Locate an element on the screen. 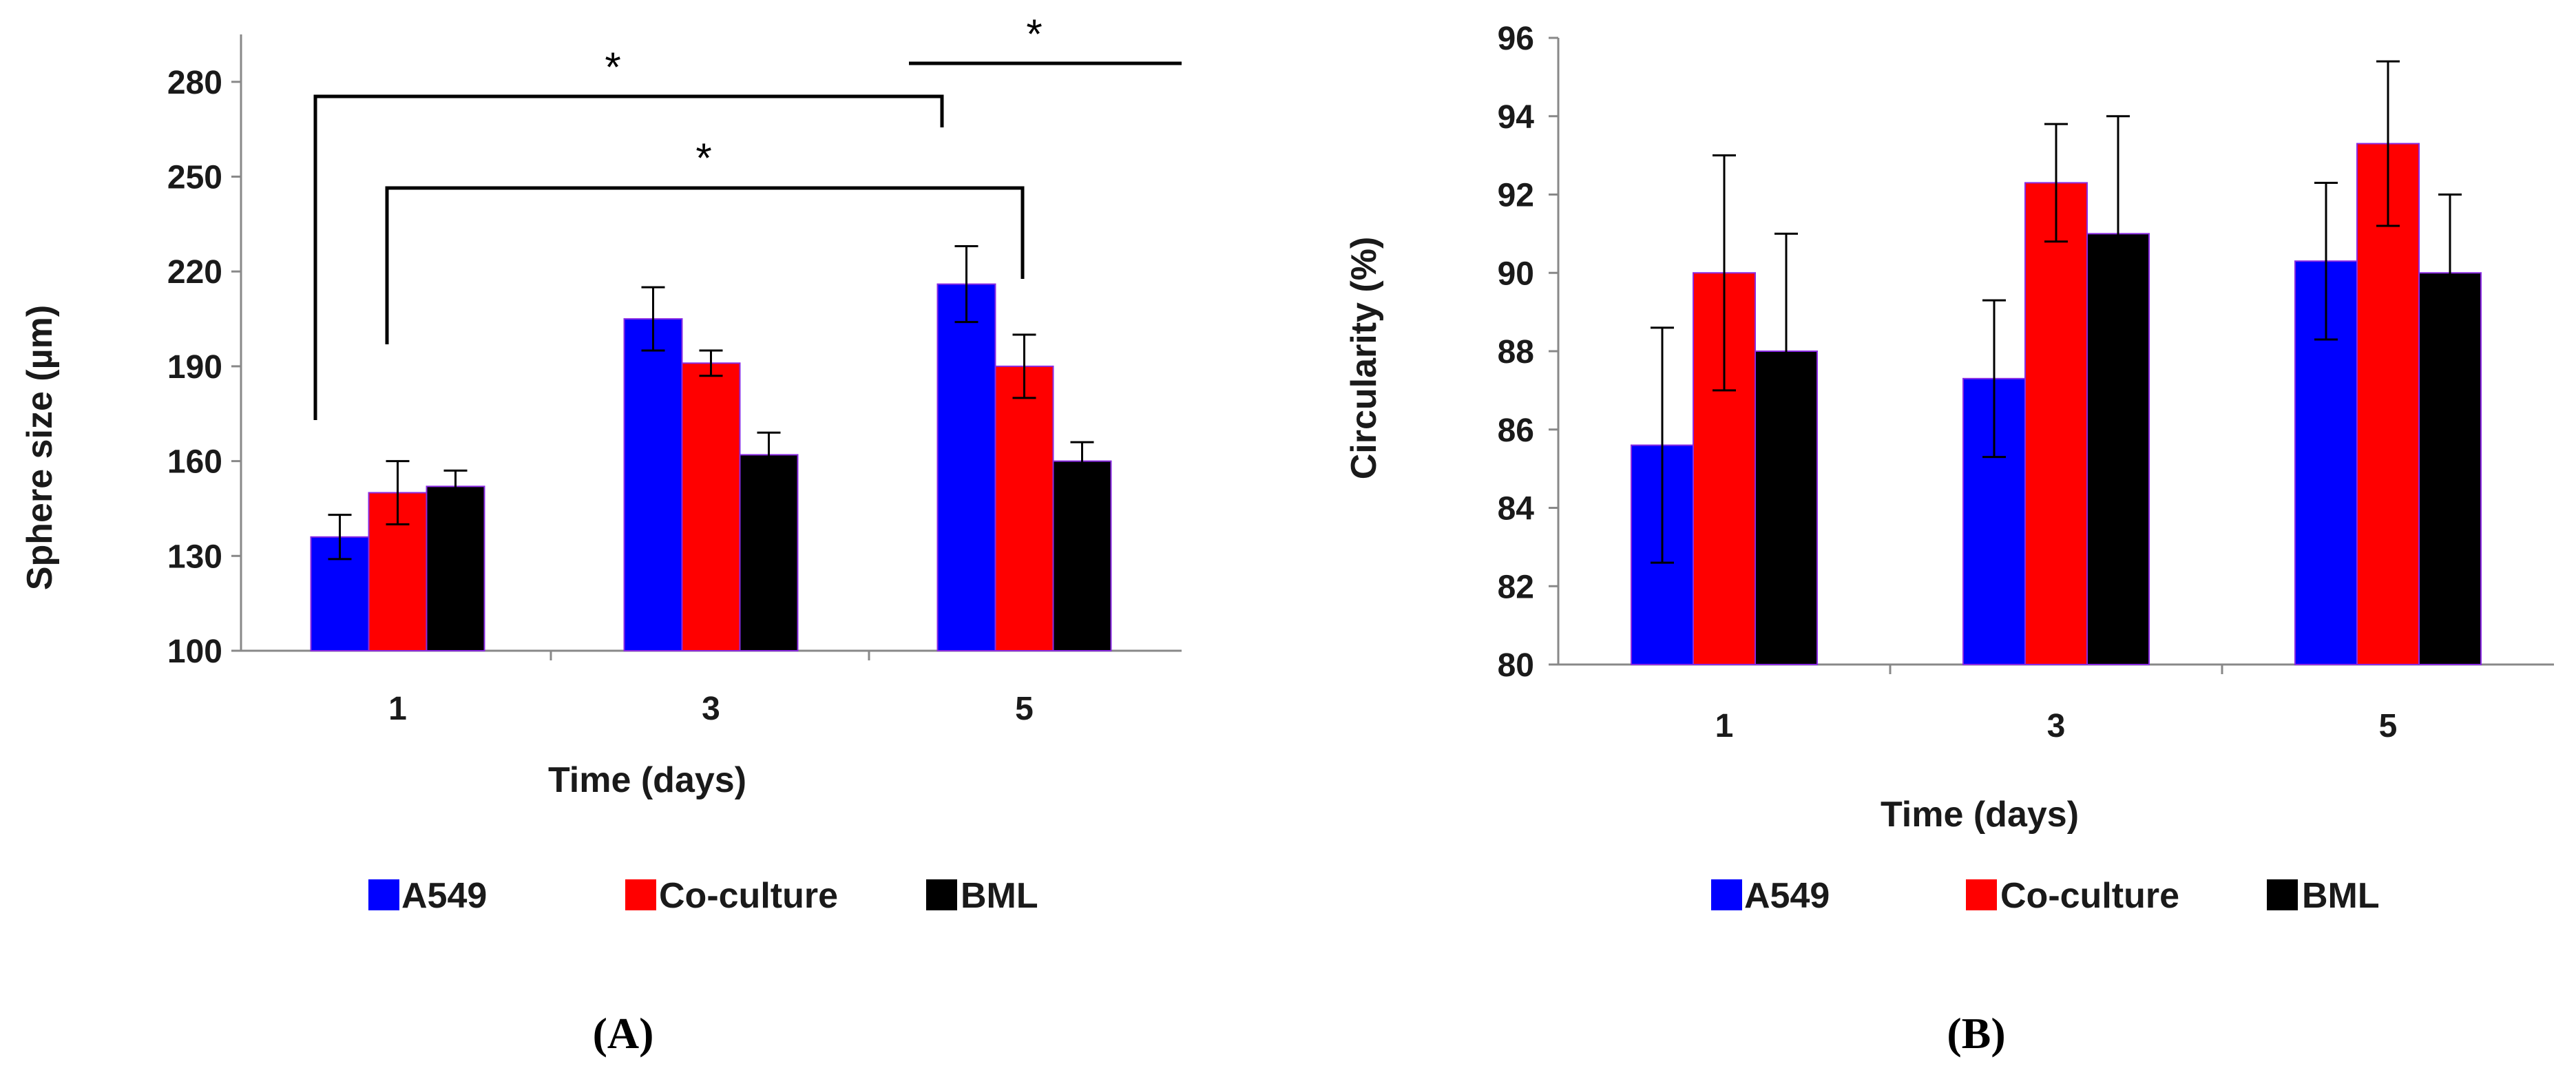  chart-a-panel-label: (A) is located at coordinates (623, 1033).